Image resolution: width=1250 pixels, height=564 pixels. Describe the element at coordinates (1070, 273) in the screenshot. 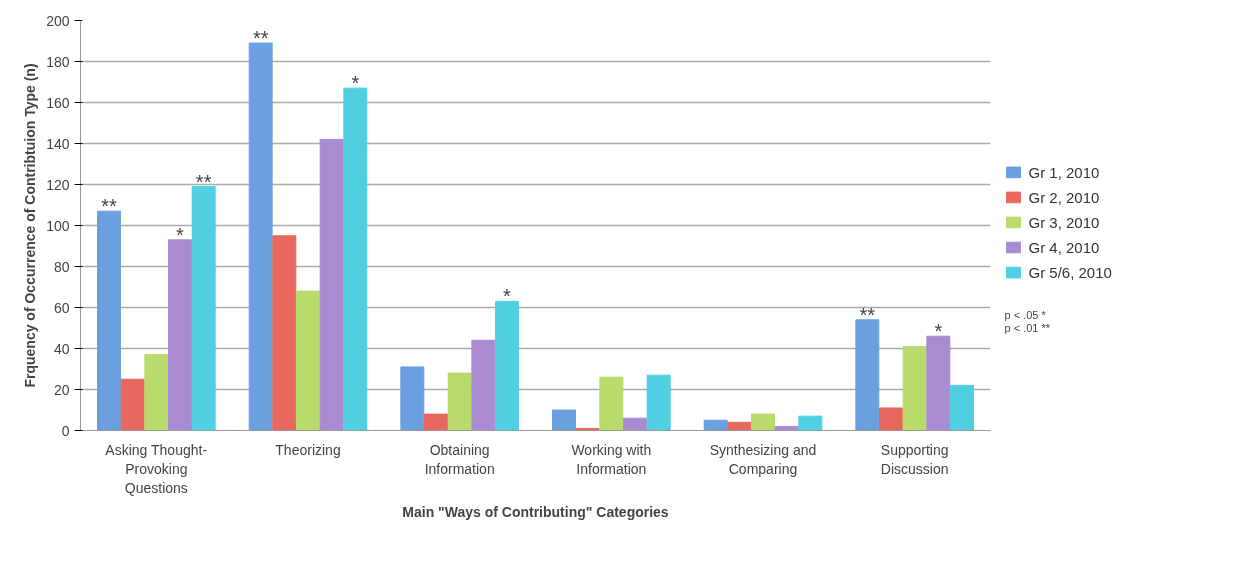

I see `legend-label: Gr 5/6, 2010` at that location.